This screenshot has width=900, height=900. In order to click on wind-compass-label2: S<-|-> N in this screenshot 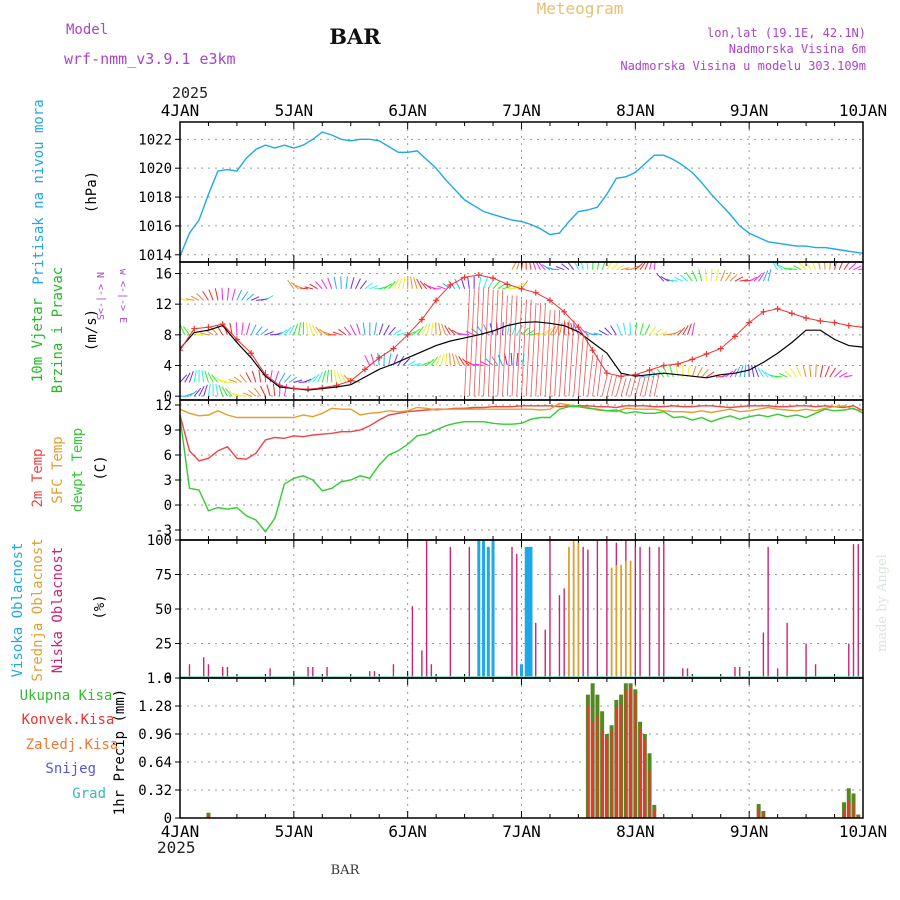, I will do `click(101, 296)`.